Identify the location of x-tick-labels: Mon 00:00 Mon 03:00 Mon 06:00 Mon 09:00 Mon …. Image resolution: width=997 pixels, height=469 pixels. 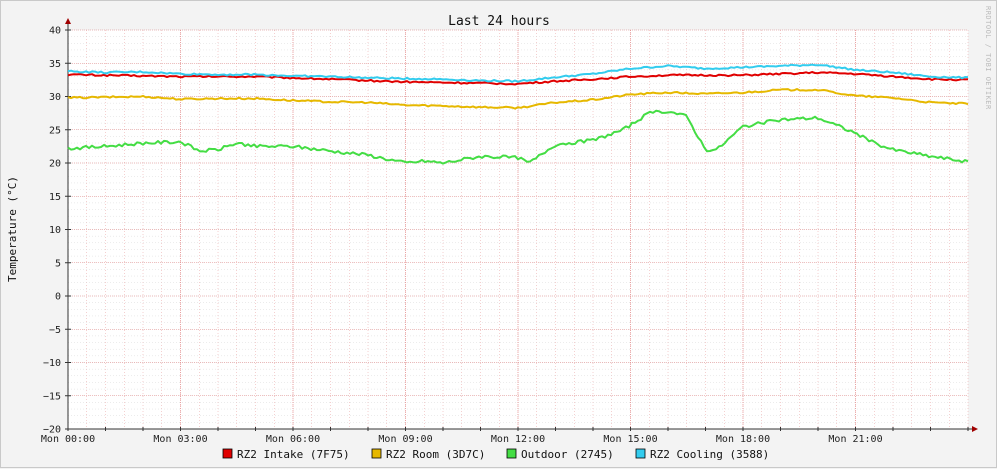
(462, 439).